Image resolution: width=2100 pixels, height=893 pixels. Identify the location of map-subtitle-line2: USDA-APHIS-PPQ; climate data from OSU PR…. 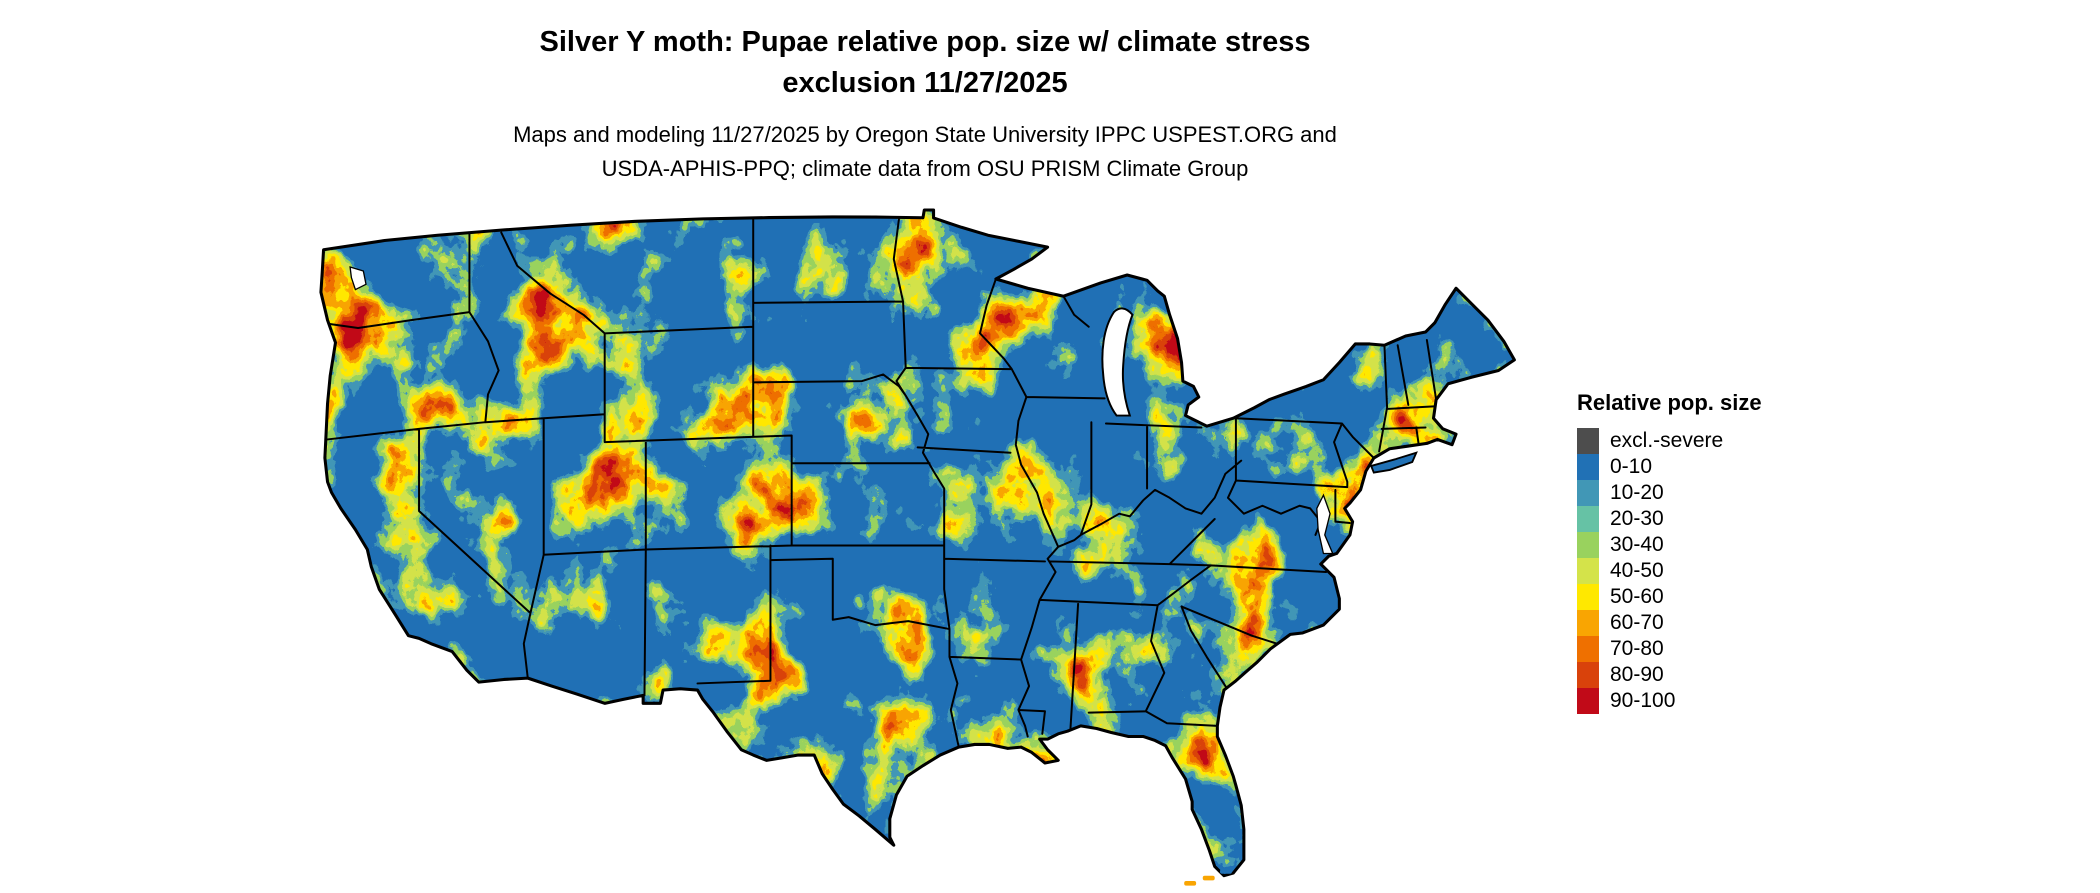
(925, 168).